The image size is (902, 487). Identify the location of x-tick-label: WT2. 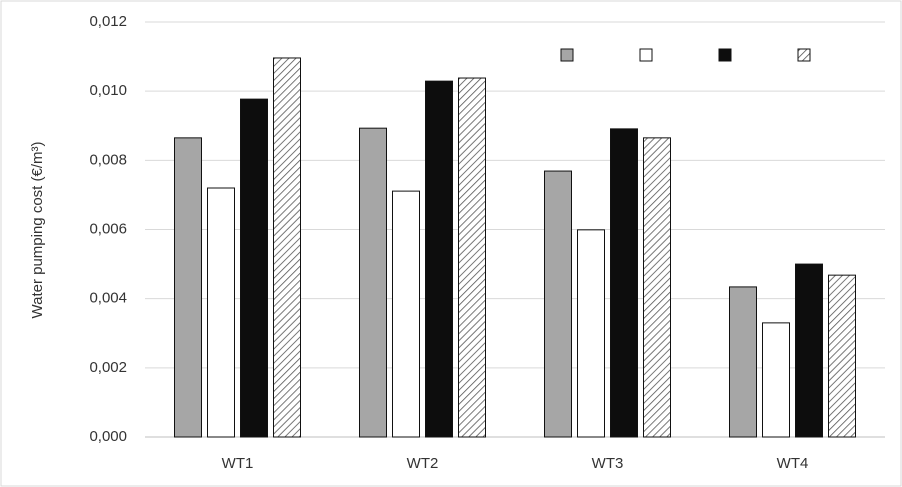
(423, 463).